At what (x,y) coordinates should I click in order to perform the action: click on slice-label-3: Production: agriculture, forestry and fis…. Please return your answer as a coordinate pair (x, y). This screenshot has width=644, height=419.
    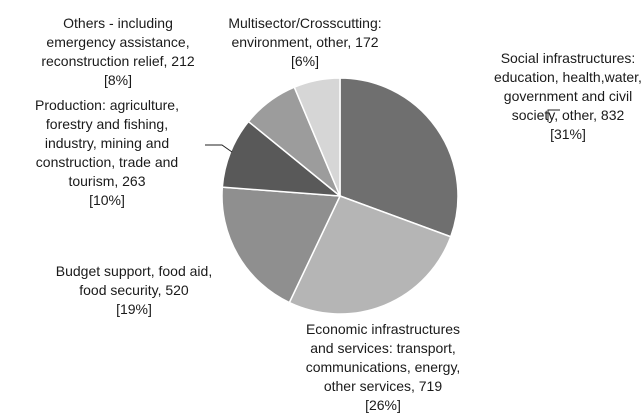
    Looking at the image, I should click on (107, 152).